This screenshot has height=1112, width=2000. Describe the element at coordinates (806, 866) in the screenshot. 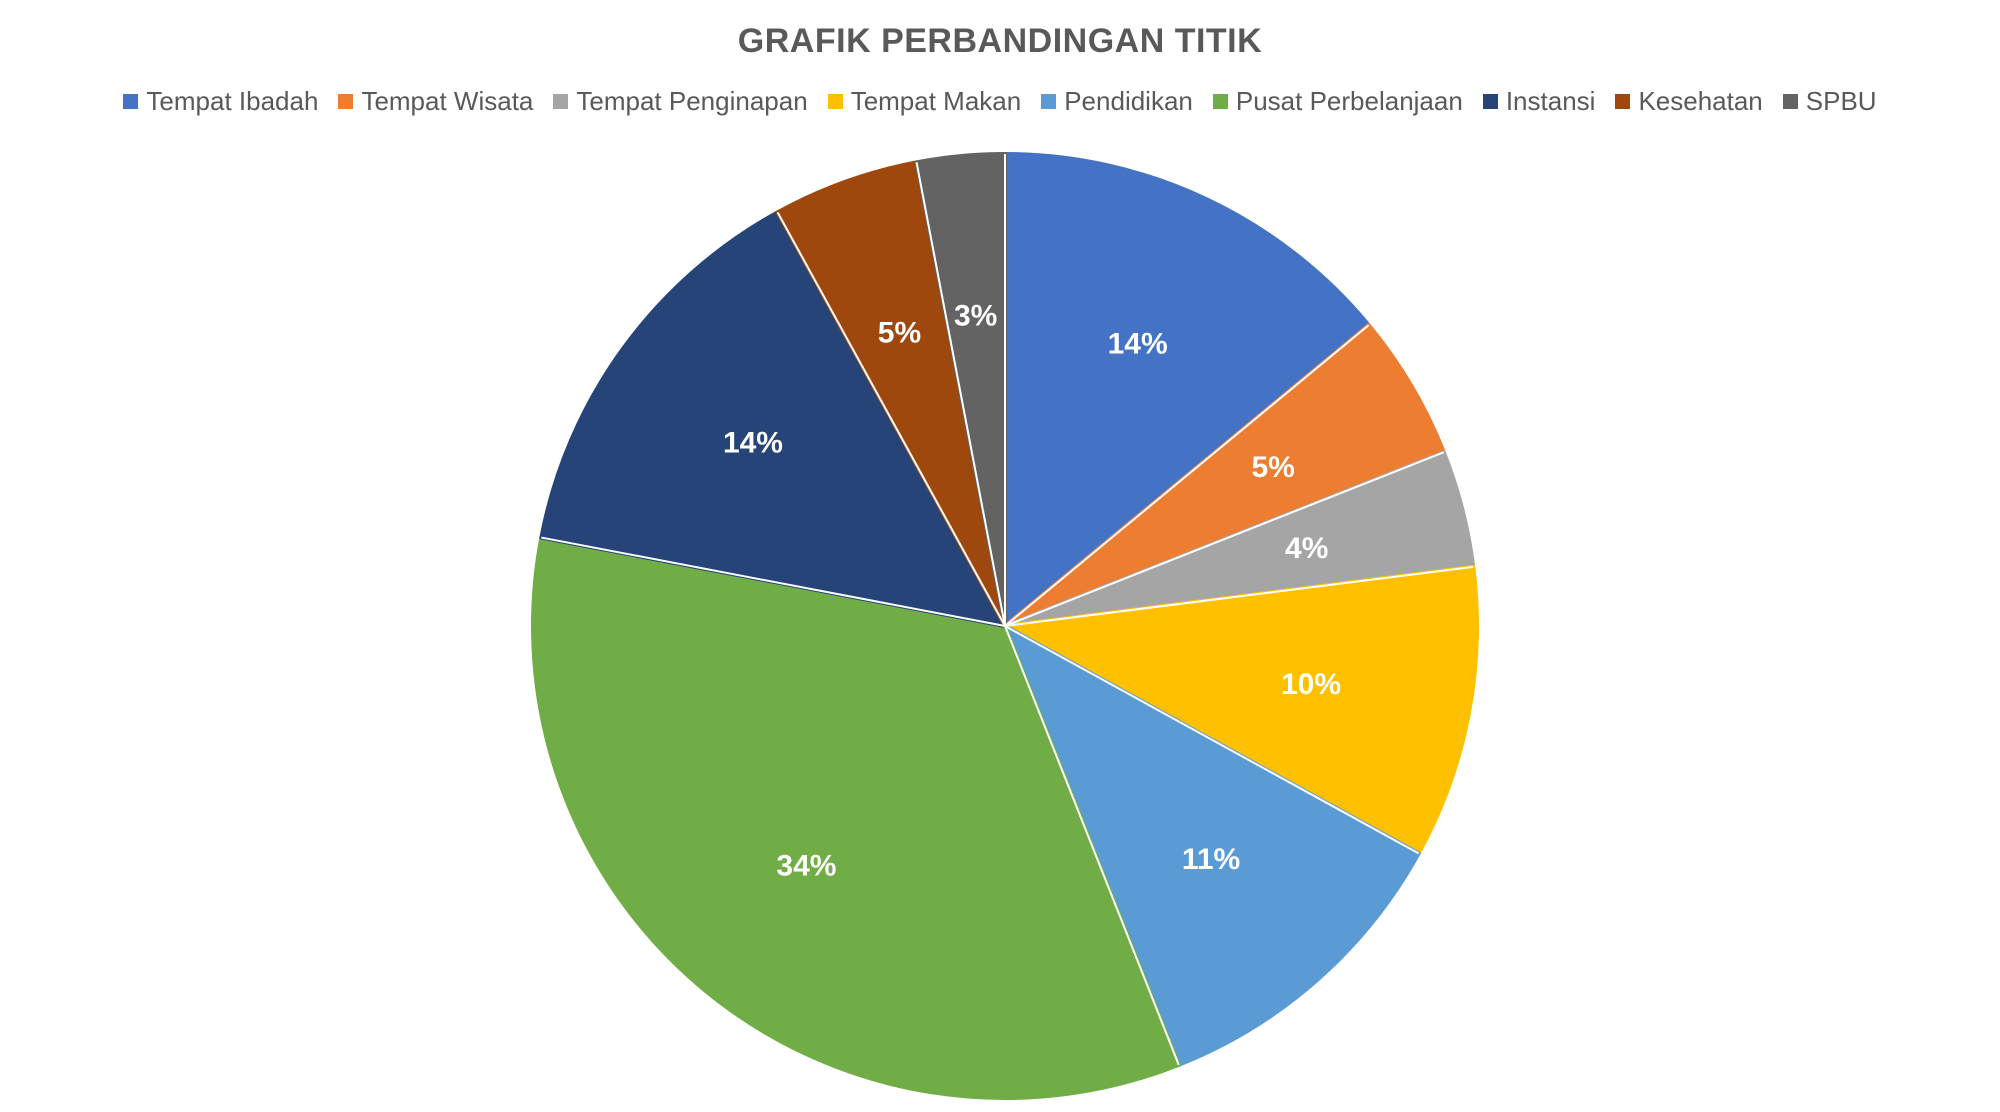

I see `slice-data-label: 34%` at that location.